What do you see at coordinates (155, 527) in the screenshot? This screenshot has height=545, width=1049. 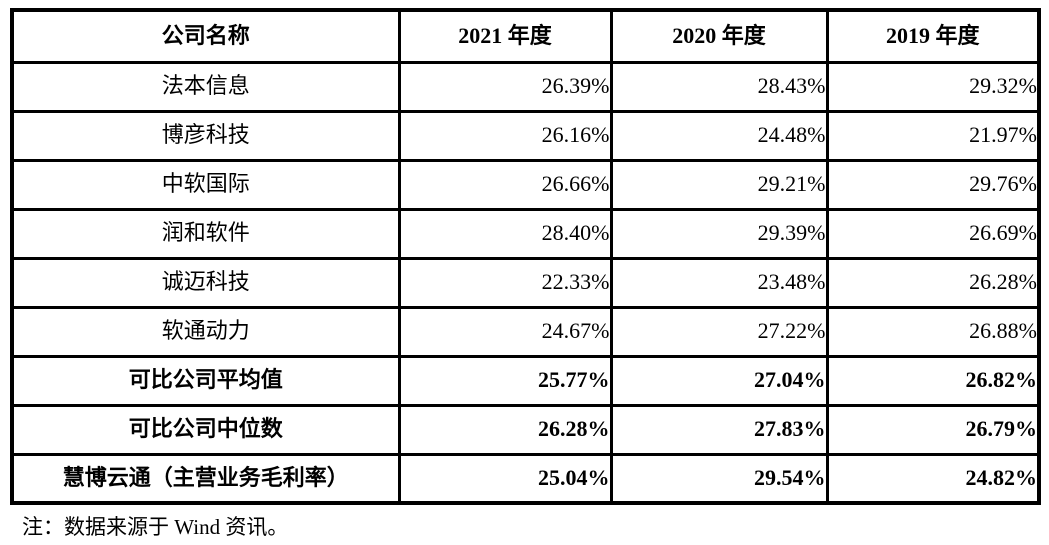 I see `footnote-text: 注：数据来源于 Wind 资讯。` at bounding box center [155, 527].